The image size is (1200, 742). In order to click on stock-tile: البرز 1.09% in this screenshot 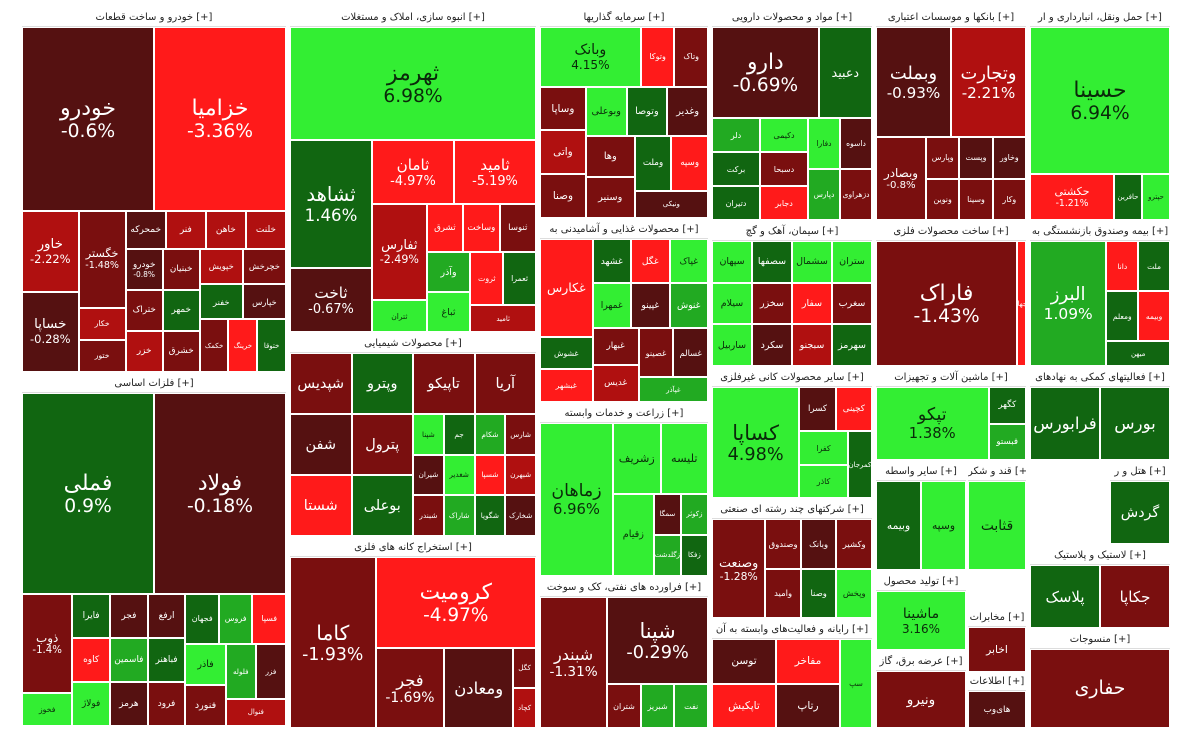, I will do `click(1068, 303)`.